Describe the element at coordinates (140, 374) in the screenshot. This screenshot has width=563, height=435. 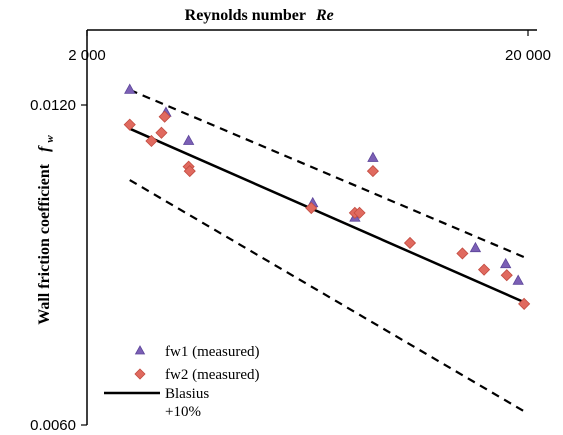
I see `legend-diamond-marker` at that location.